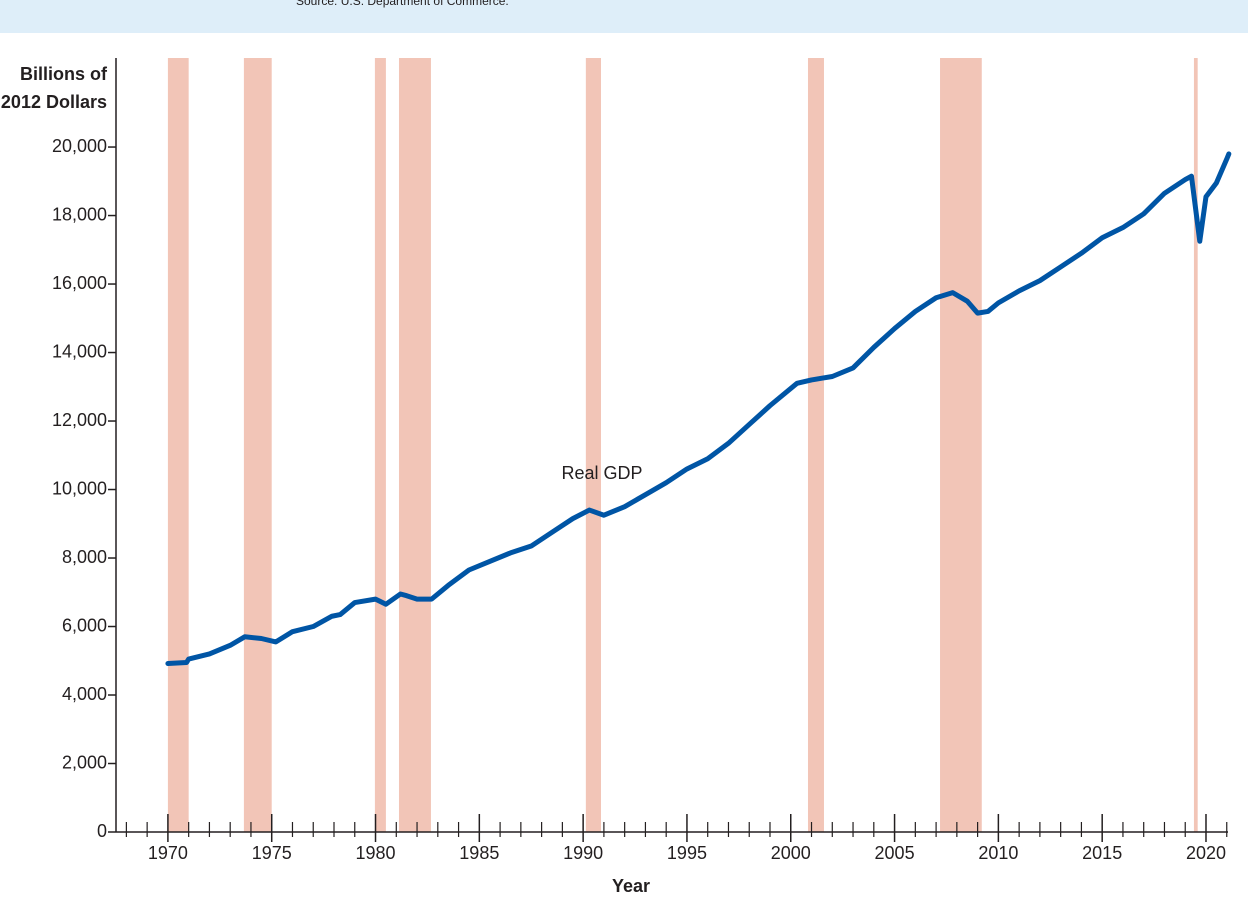  What do you see at coordinates (84, 625) in the screenshot?
I see `y-tick-label: 6,000` at bounding box center [84, 625].